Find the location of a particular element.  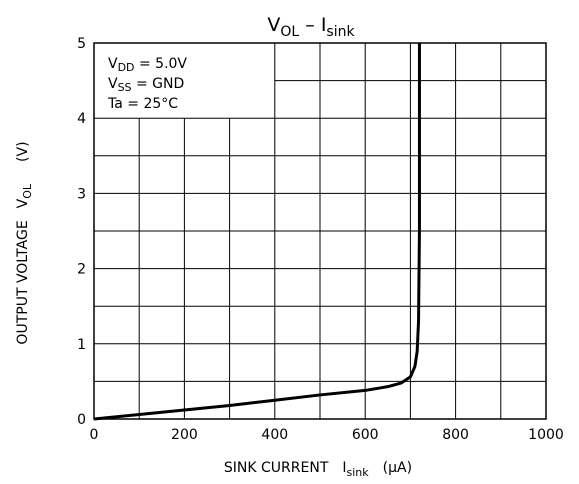

condition-vdd: VDD = 5.0V is located at coordinates (147, 65).